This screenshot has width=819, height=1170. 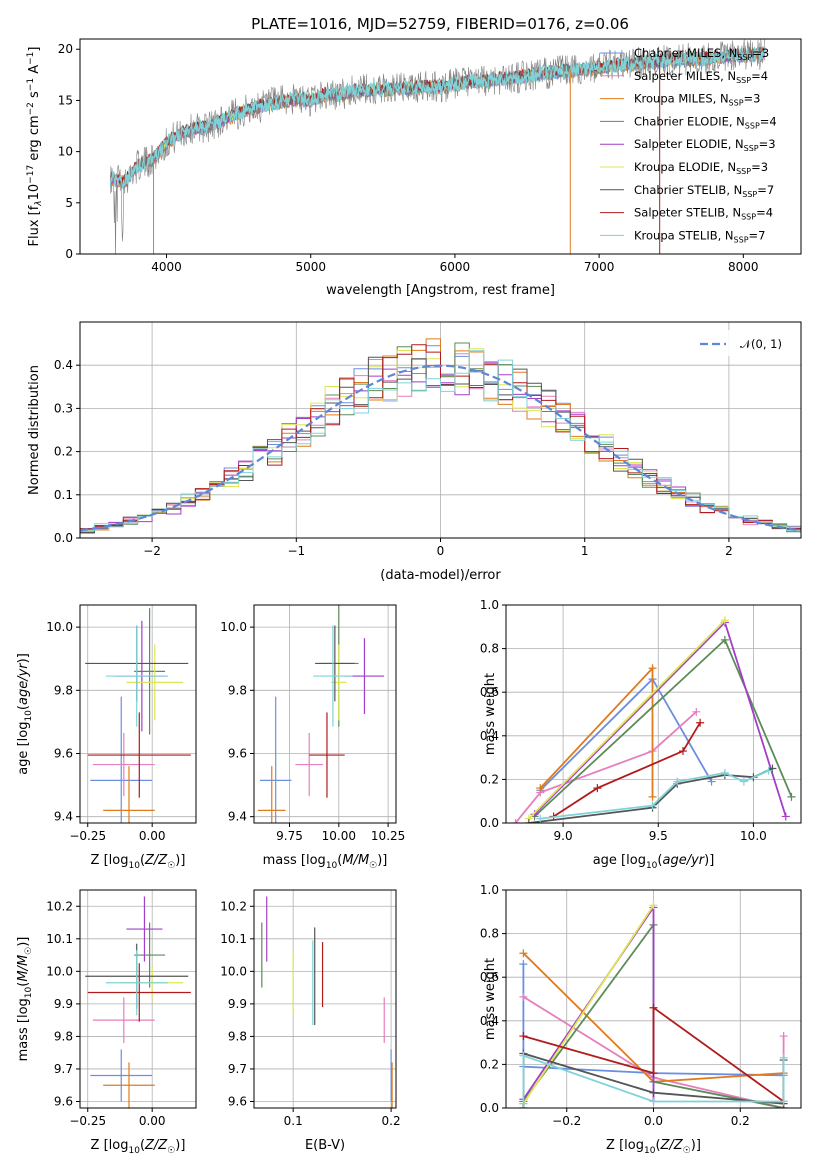 I want to click on y-axis-label: age [log10(age/yr)], so click(x=25, y=714).